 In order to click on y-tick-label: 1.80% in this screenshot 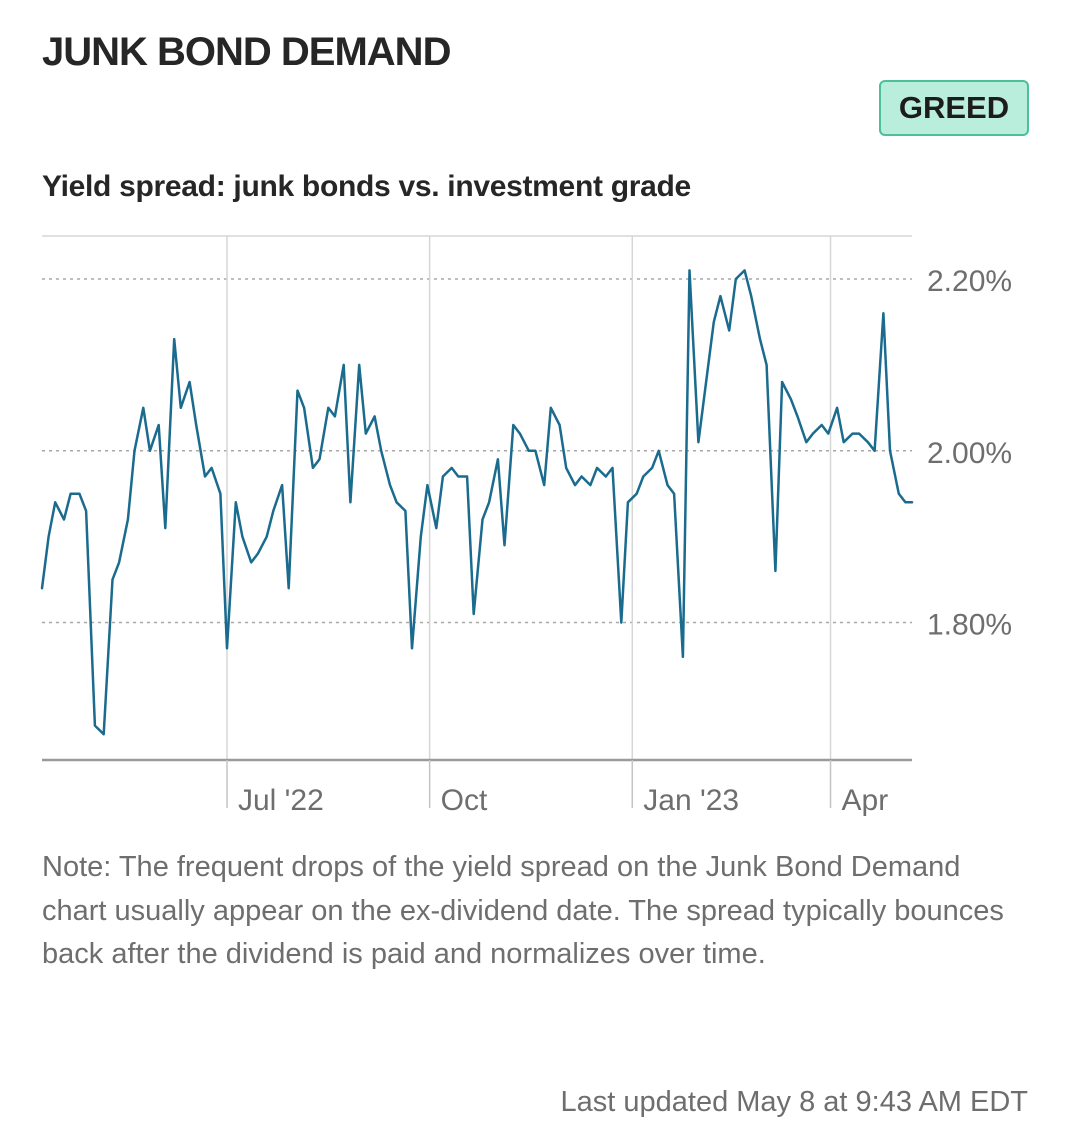, I will do `click(969, 625)`.